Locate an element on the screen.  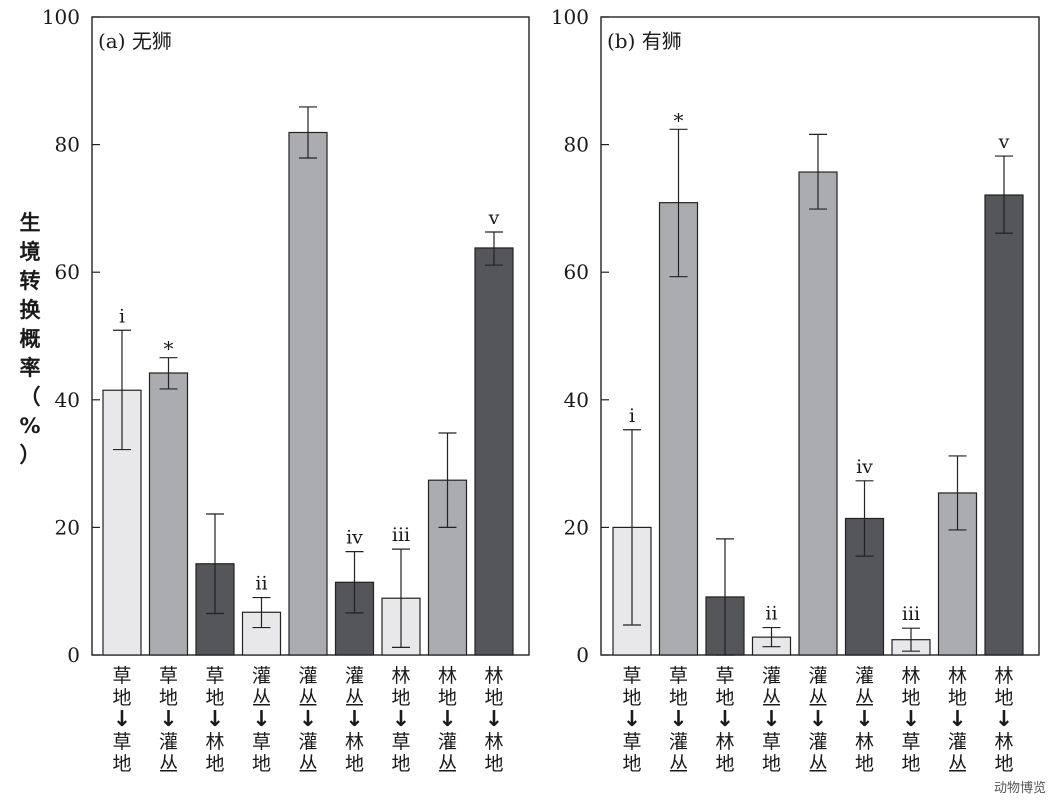
category-label: 灌丛↓灌丛 is located at coordinates (307, 720).